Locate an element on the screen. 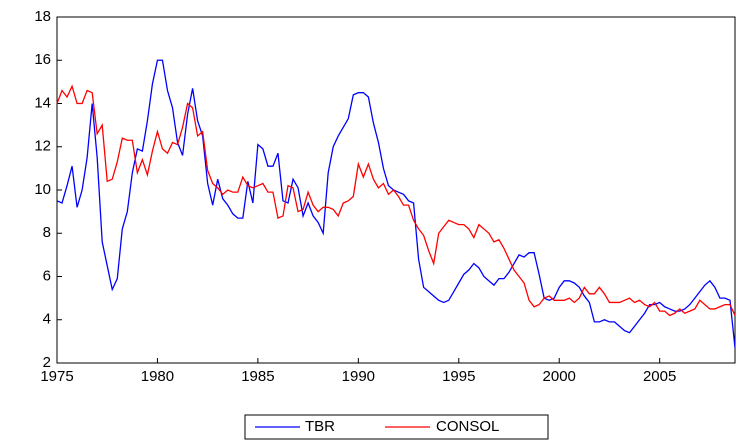 This screenshot has width=737, height=444. x-tick-label: 1985 is located at coordinates (257, 376).